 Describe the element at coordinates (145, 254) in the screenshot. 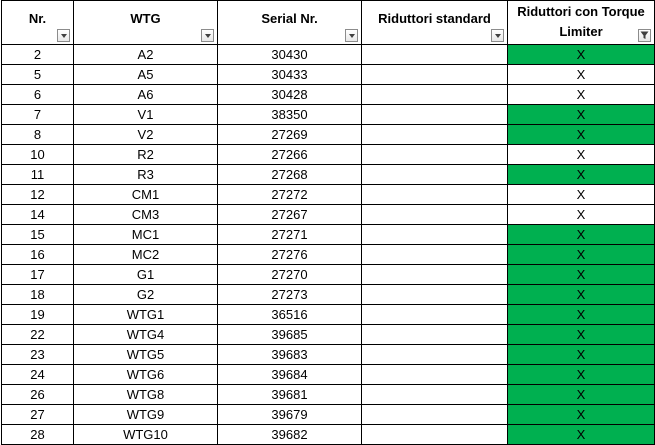

I see `cell-wtg: MC2` at that location.